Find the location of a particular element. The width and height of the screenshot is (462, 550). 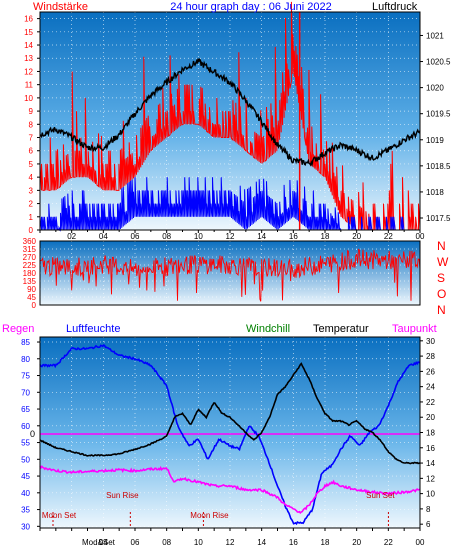

hour-tick-label-bottom: 18 is located at coordinates (325, 542).